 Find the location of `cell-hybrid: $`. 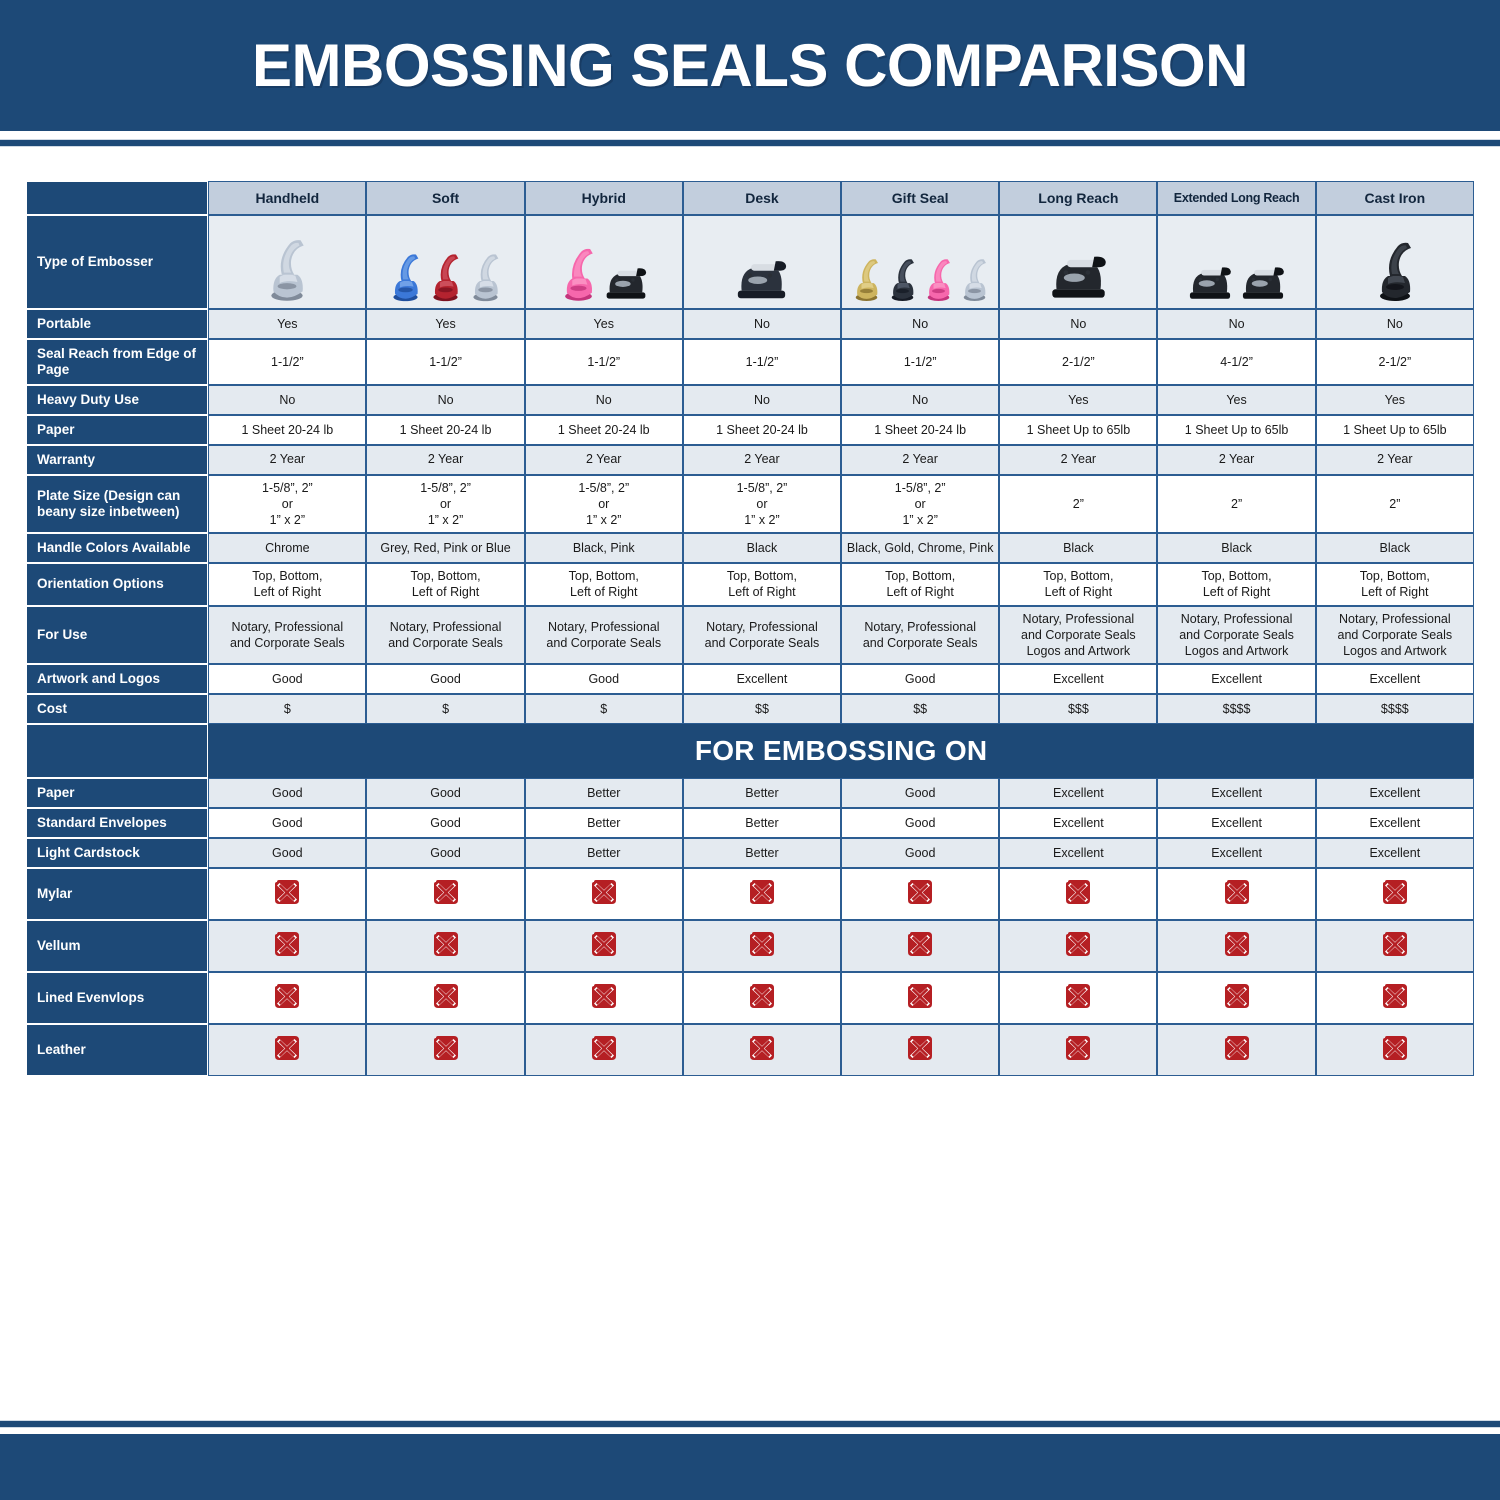

cell-hybrid: $ is located at coordinates (603, 709).